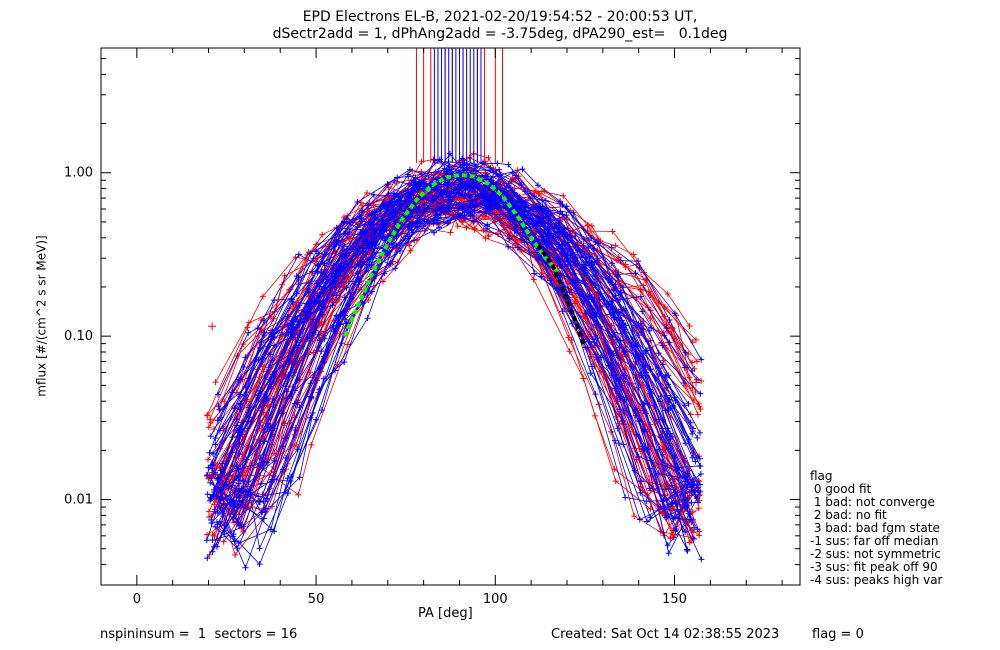 The height and width of the screenshot is (650, 1000). What do you see at coordinates (875, 554) in the screenshot?
I see `legend-item: -2 sus: not symmetric` at bounding box center [875, 554].